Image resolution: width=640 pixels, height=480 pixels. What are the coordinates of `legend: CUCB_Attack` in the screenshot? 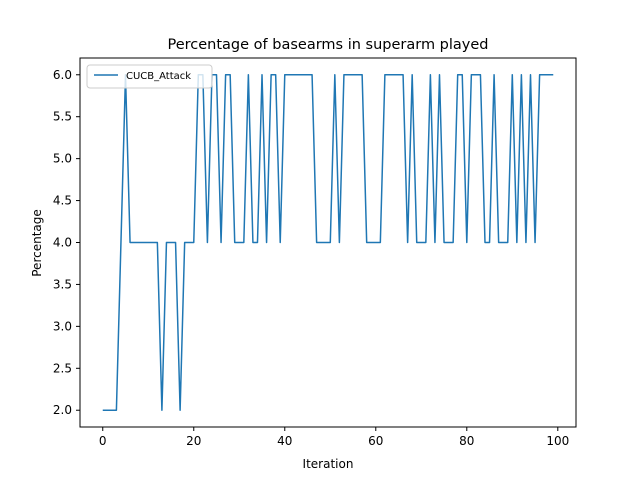 It's located at (149, 76).